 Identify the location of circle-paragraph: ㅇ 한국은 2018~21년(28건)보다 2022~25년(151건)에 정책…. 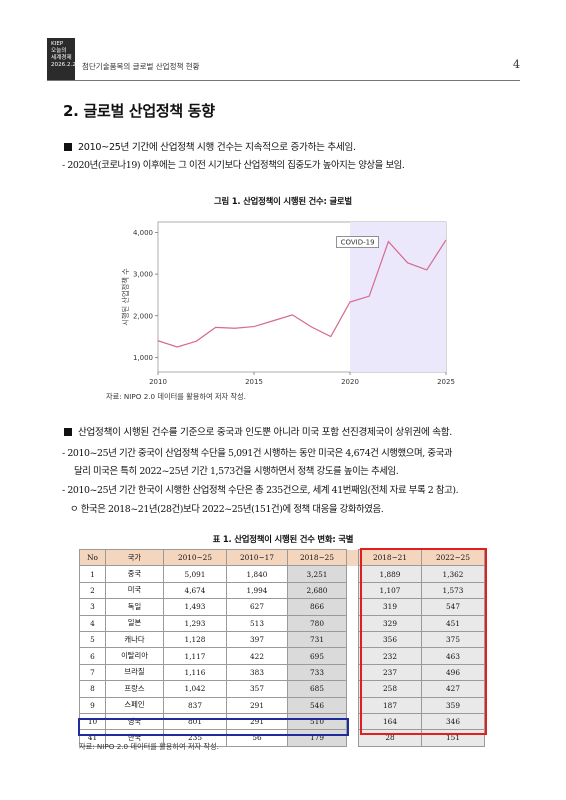
(227, 509).